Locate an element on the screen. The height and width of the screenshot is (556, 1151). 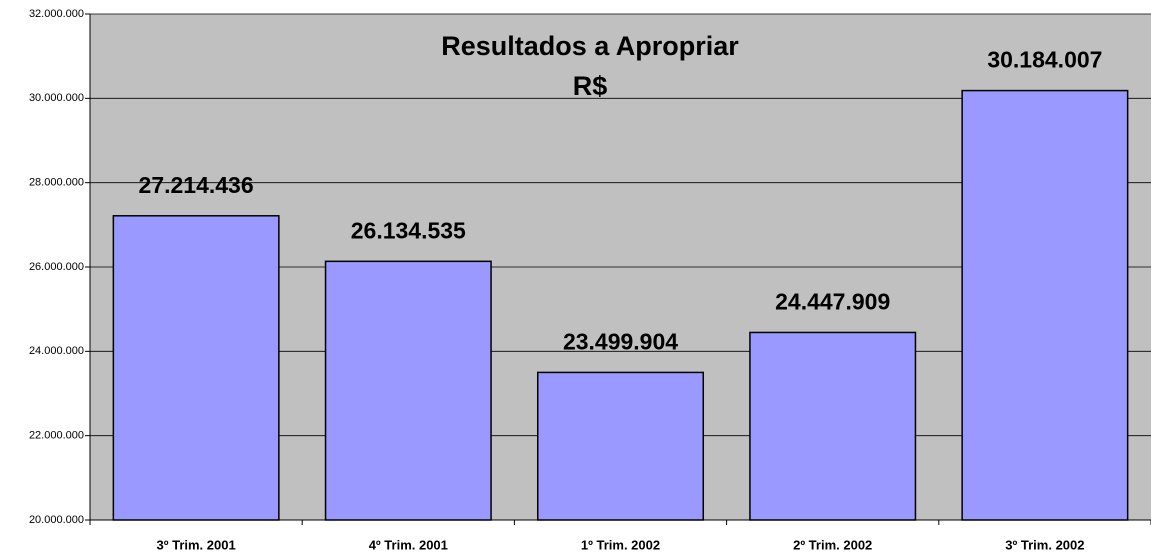
chart-subtitle: R$ is located at coordinates (590, 86).